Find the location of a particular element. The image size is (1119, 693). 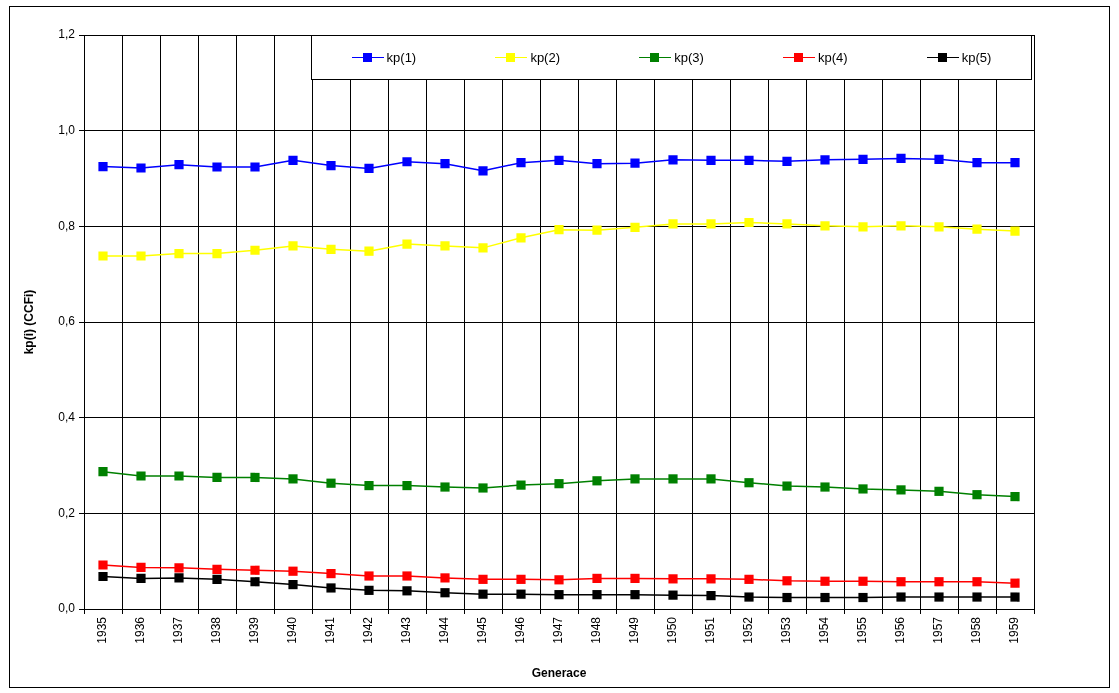

y-tick-label: 0,2 is located at coordinates (67, 512).